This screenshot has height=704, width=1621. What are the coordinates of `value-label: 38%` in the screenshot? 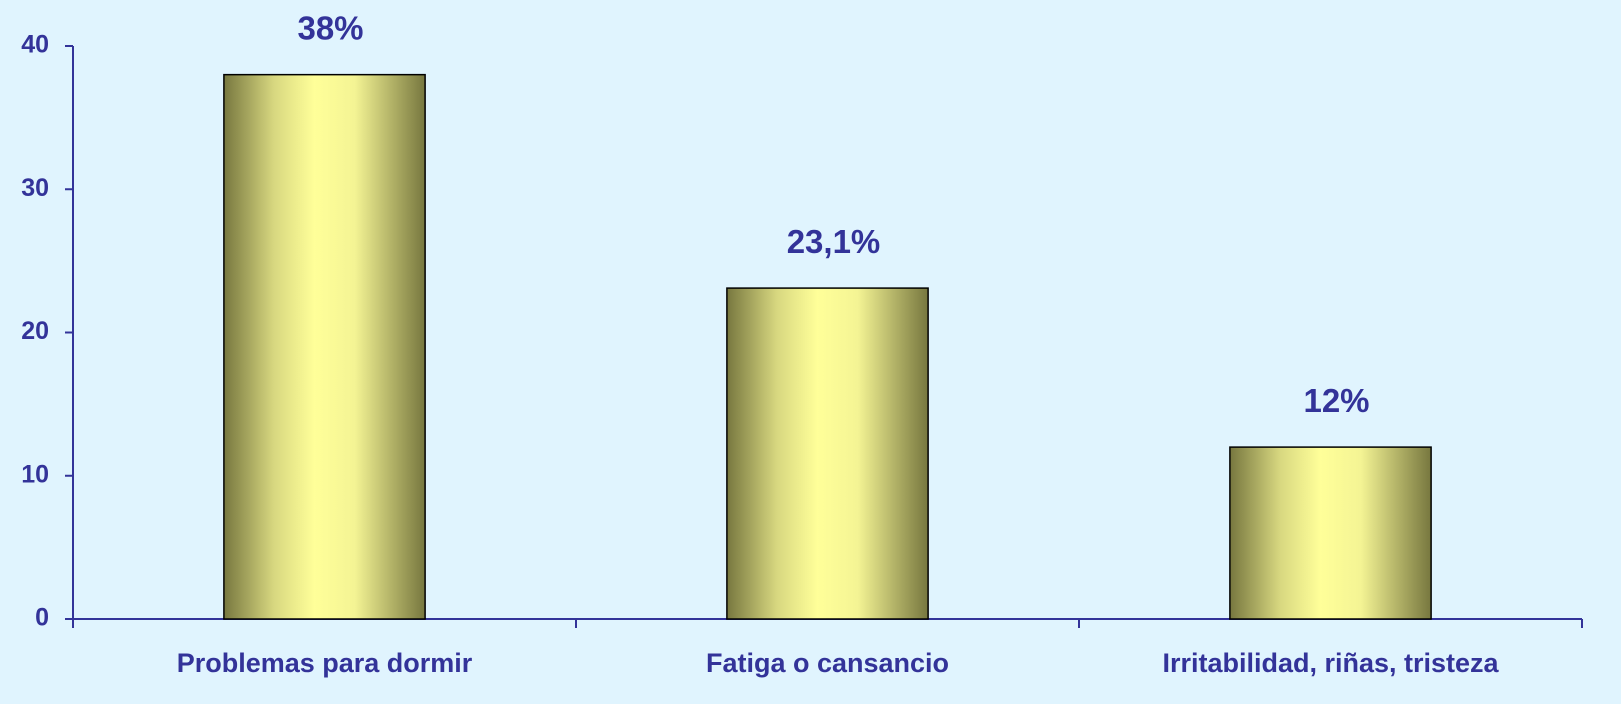 It's located at (330, 27).